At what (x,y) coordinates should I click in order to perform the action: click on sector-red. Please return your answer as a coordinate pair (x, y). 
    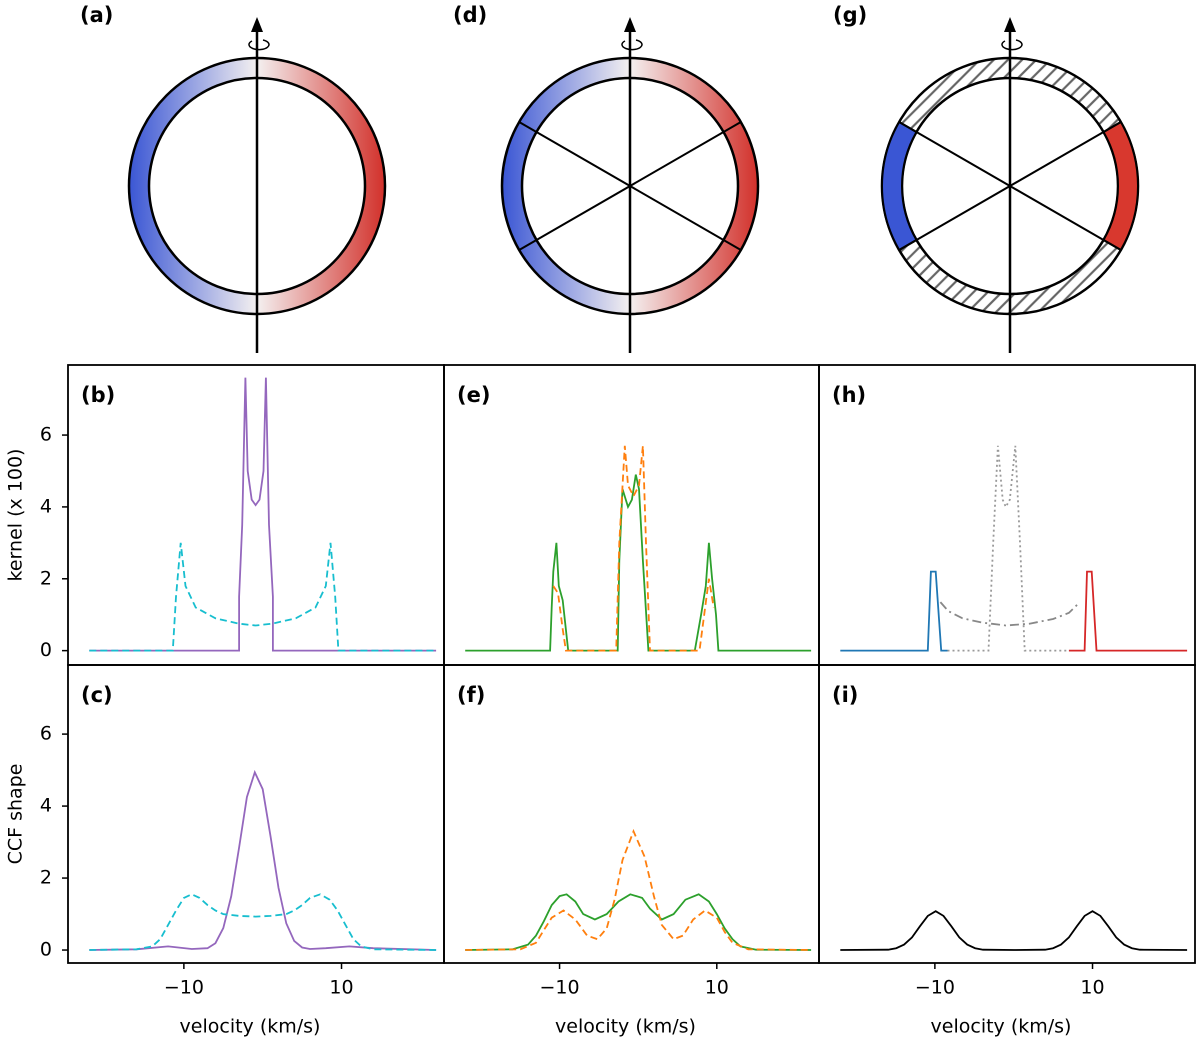
    Looking at the image, I should click on (1120, 186).